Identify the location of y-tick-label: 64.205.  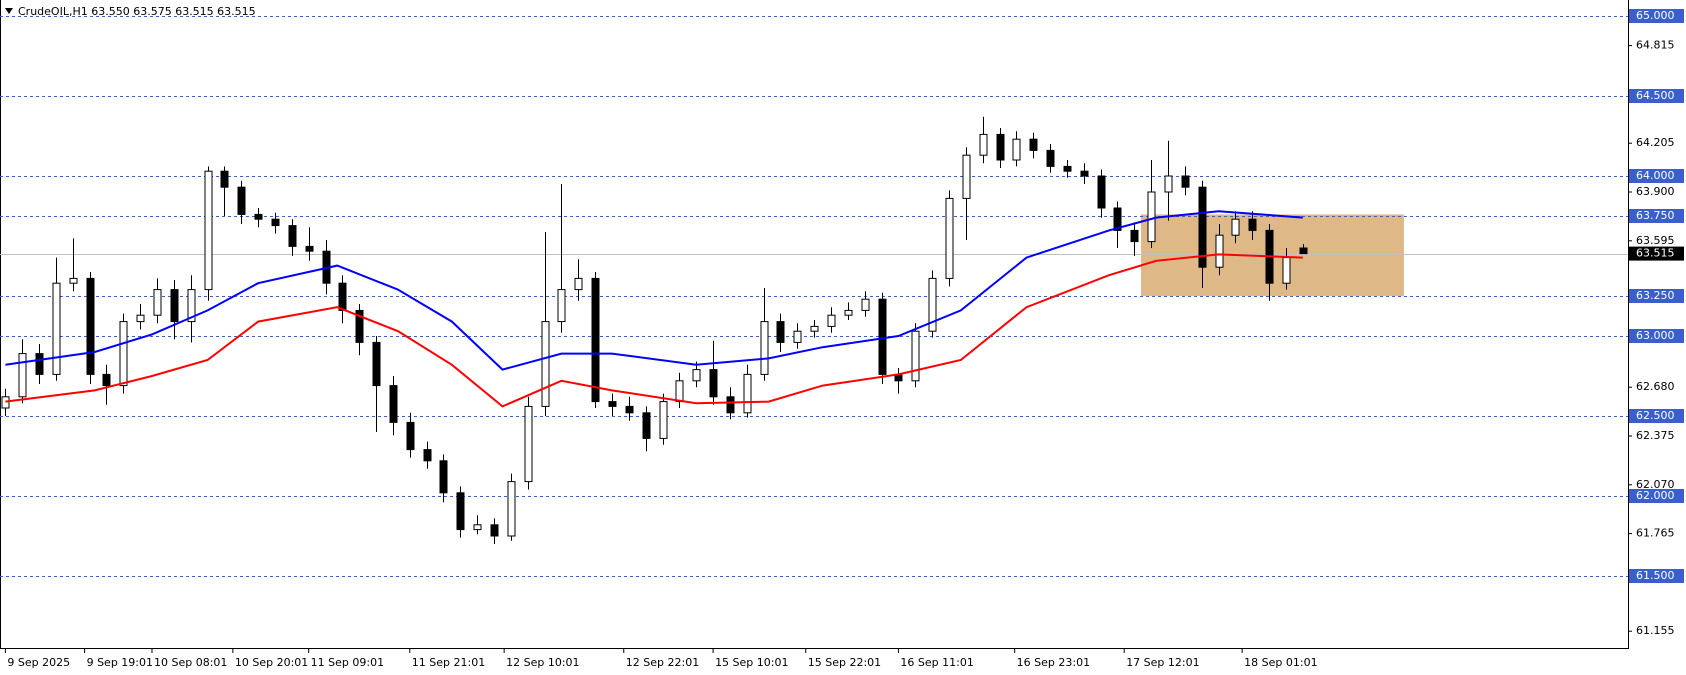
(1655, 142).